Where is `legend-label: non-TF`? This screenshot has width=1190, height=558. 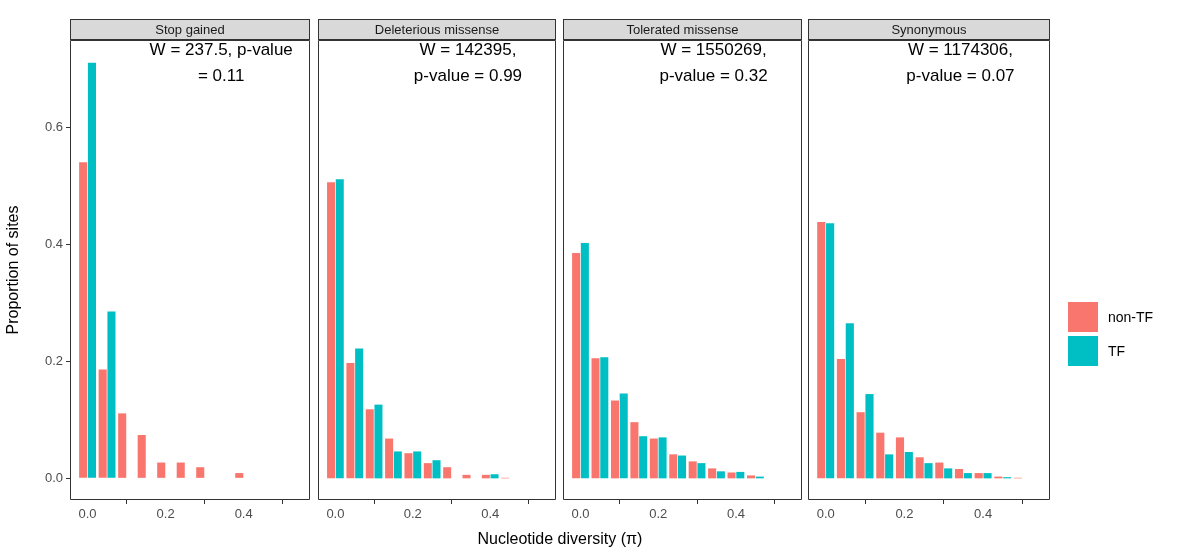 legend-label: non-TF is located at coordinates (1131, 317).